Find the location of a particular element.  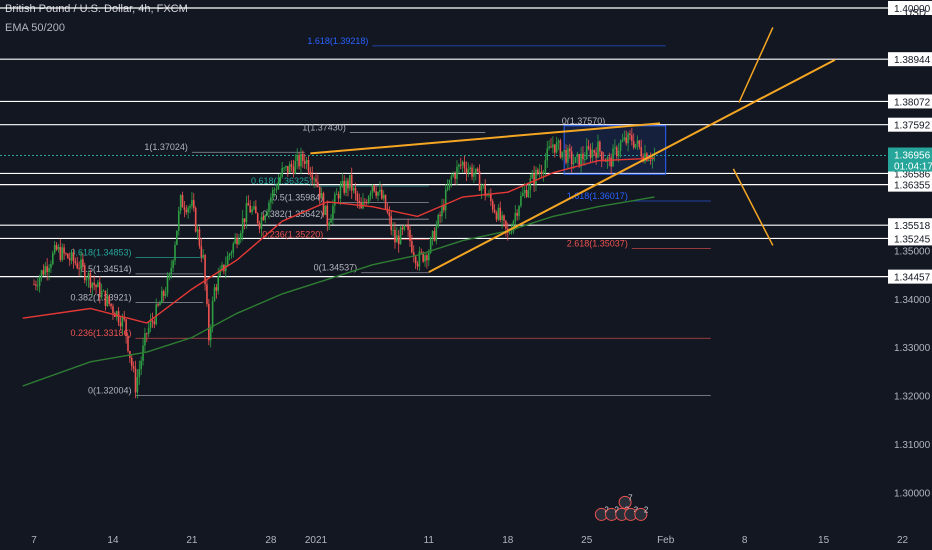

indicator-legend: EMA 50/200 is located at coordinates (35, 28).